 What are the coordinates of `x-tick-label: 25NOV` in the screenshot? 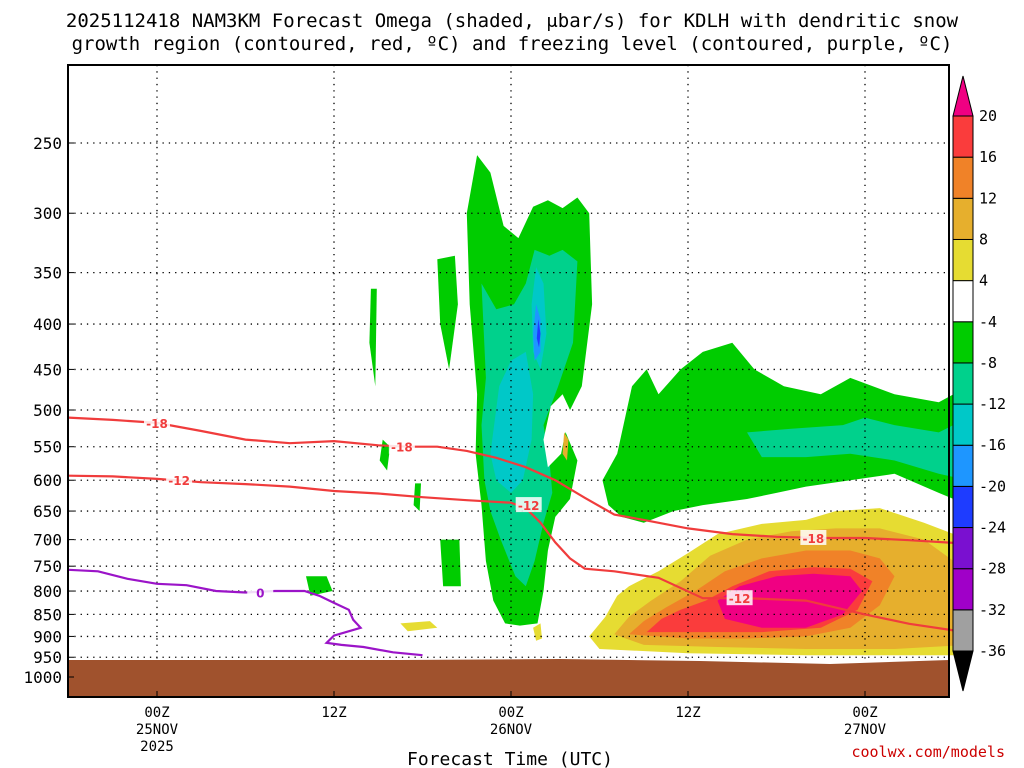 It's located at (157, 730).